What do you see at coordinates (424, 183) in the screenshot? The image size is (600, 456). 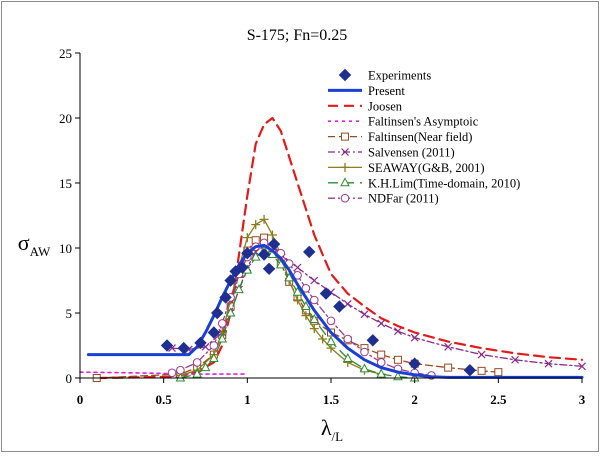 I see `legend-item: K.H.Lim(Time-domain, 2010)` at bounding box center [424, 183].